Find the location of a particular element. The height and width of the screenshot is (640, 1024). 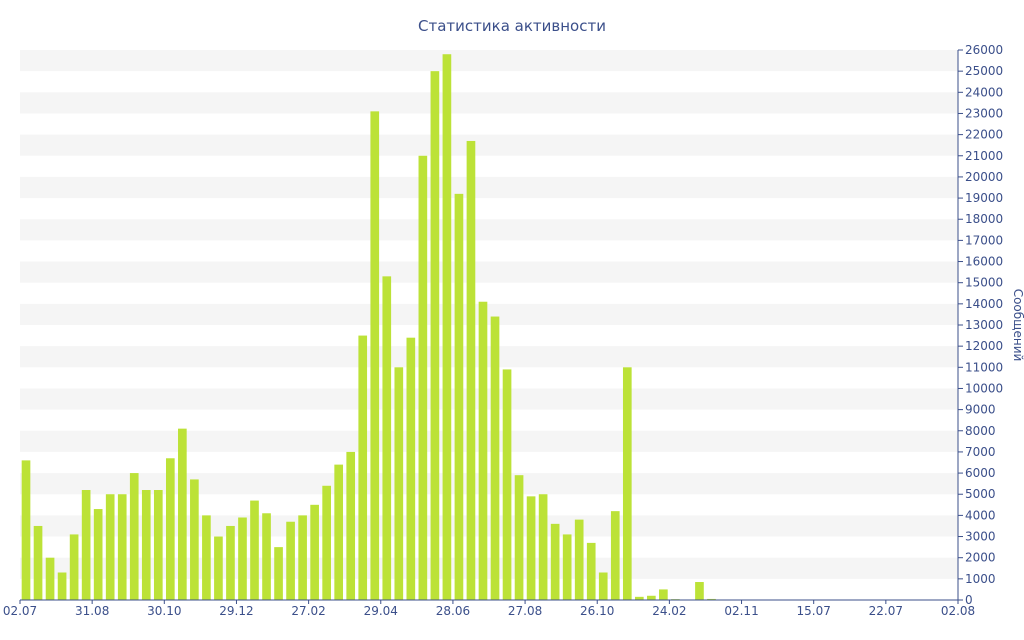

y-tick-label: 4000 is located at coordinates (980, 515).